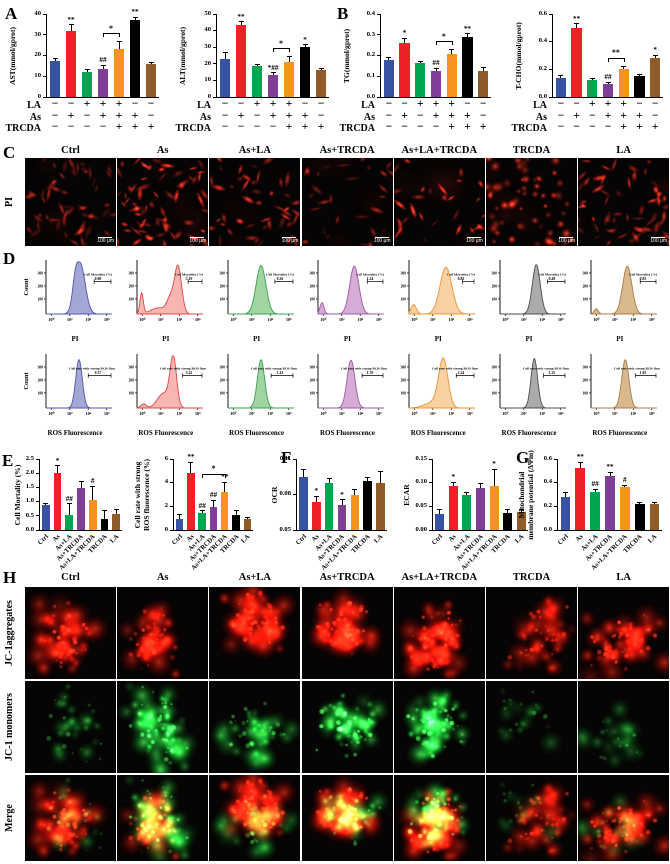 This screenshot has height=864, width=670. I want to click on svg-text: 10², so click(433, 413).